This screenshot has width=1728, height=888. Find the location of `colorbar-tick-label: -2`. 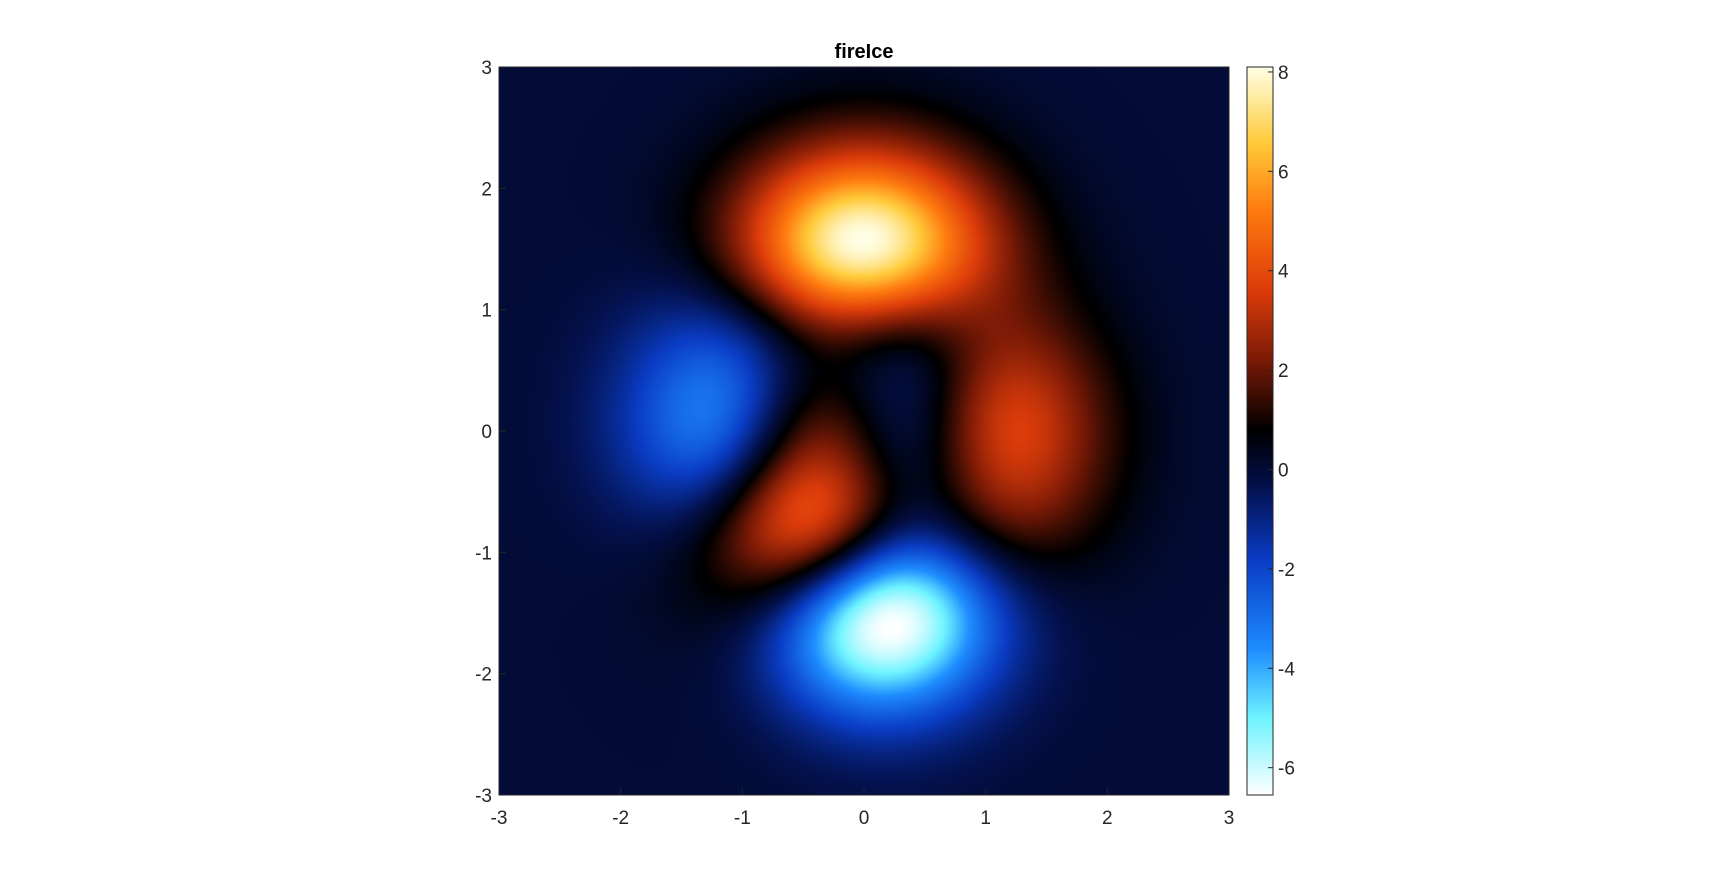

colorbar-tick-label: -2 is located at coordinates (1286, 570).